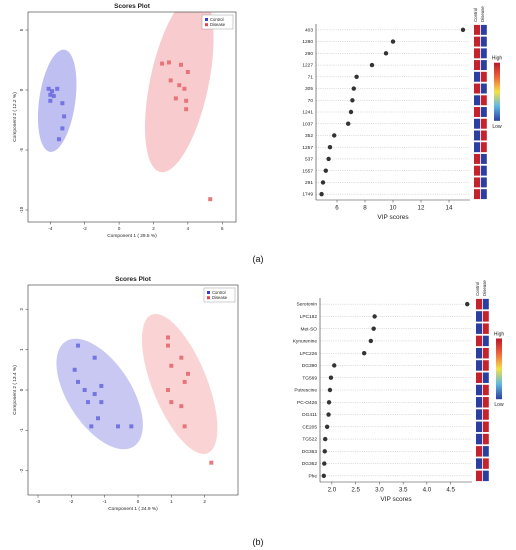 The height and width of the screenshot is (550, 516). Describe the element at coordinates (206, 19) in the screenshot. I see `legend-swatch-control` at that location.